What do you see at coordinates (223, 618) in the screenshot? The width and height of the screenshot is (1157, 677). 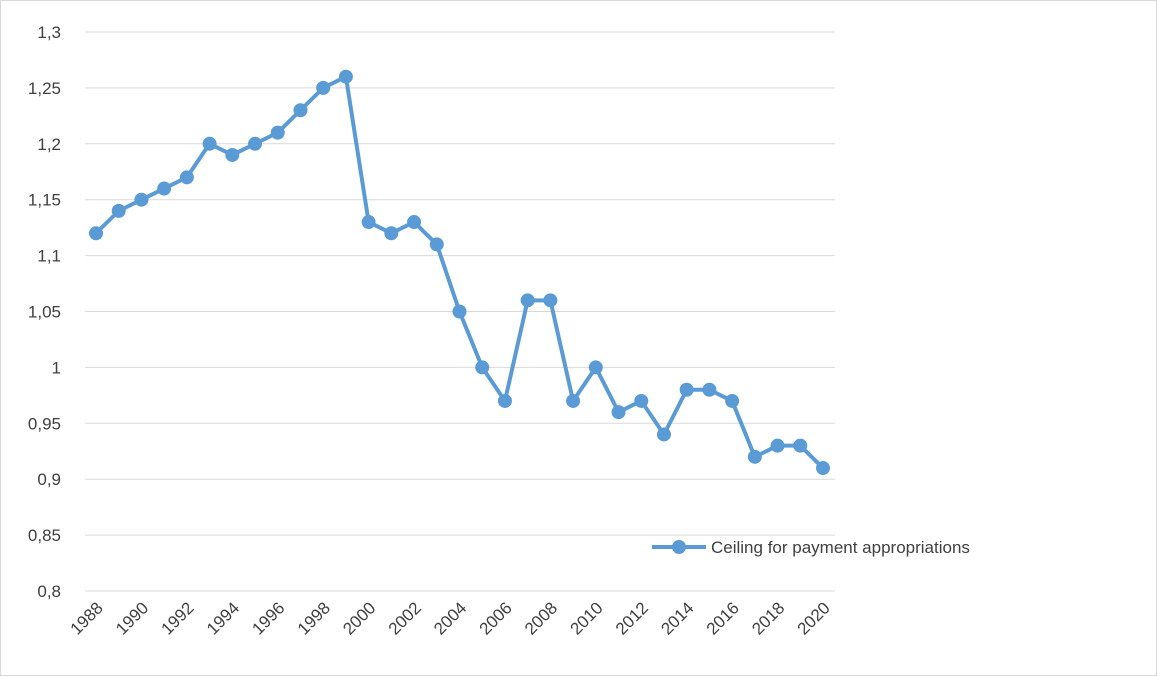 I see `x-tick-label: 1994` at bounding box center [223, 618].